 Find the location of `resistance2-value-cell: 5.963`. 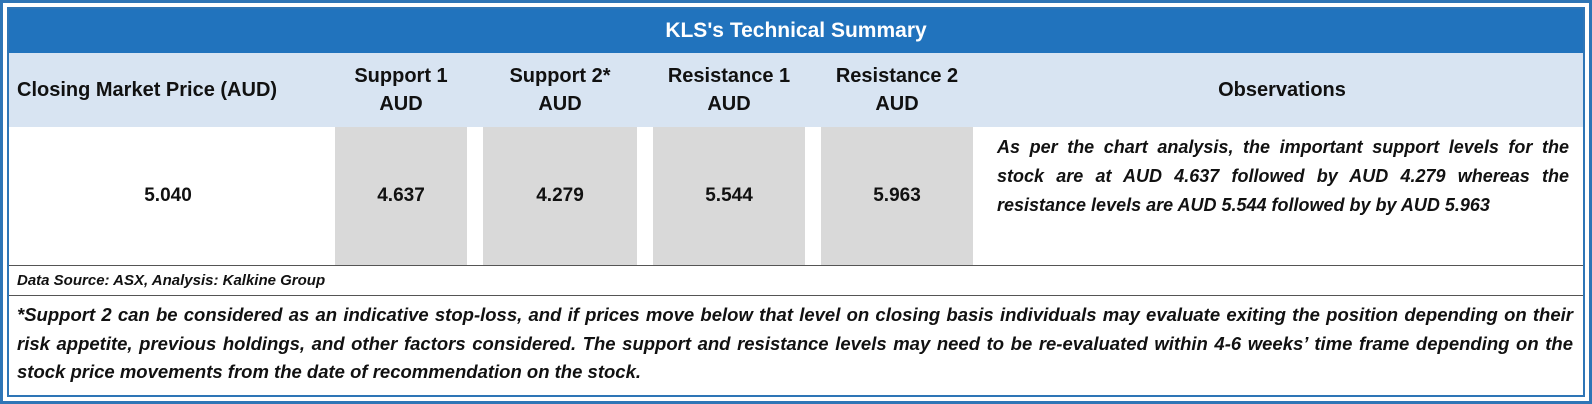

resistance2-value-cell: 5.963 is located at coordinates (897, 196).